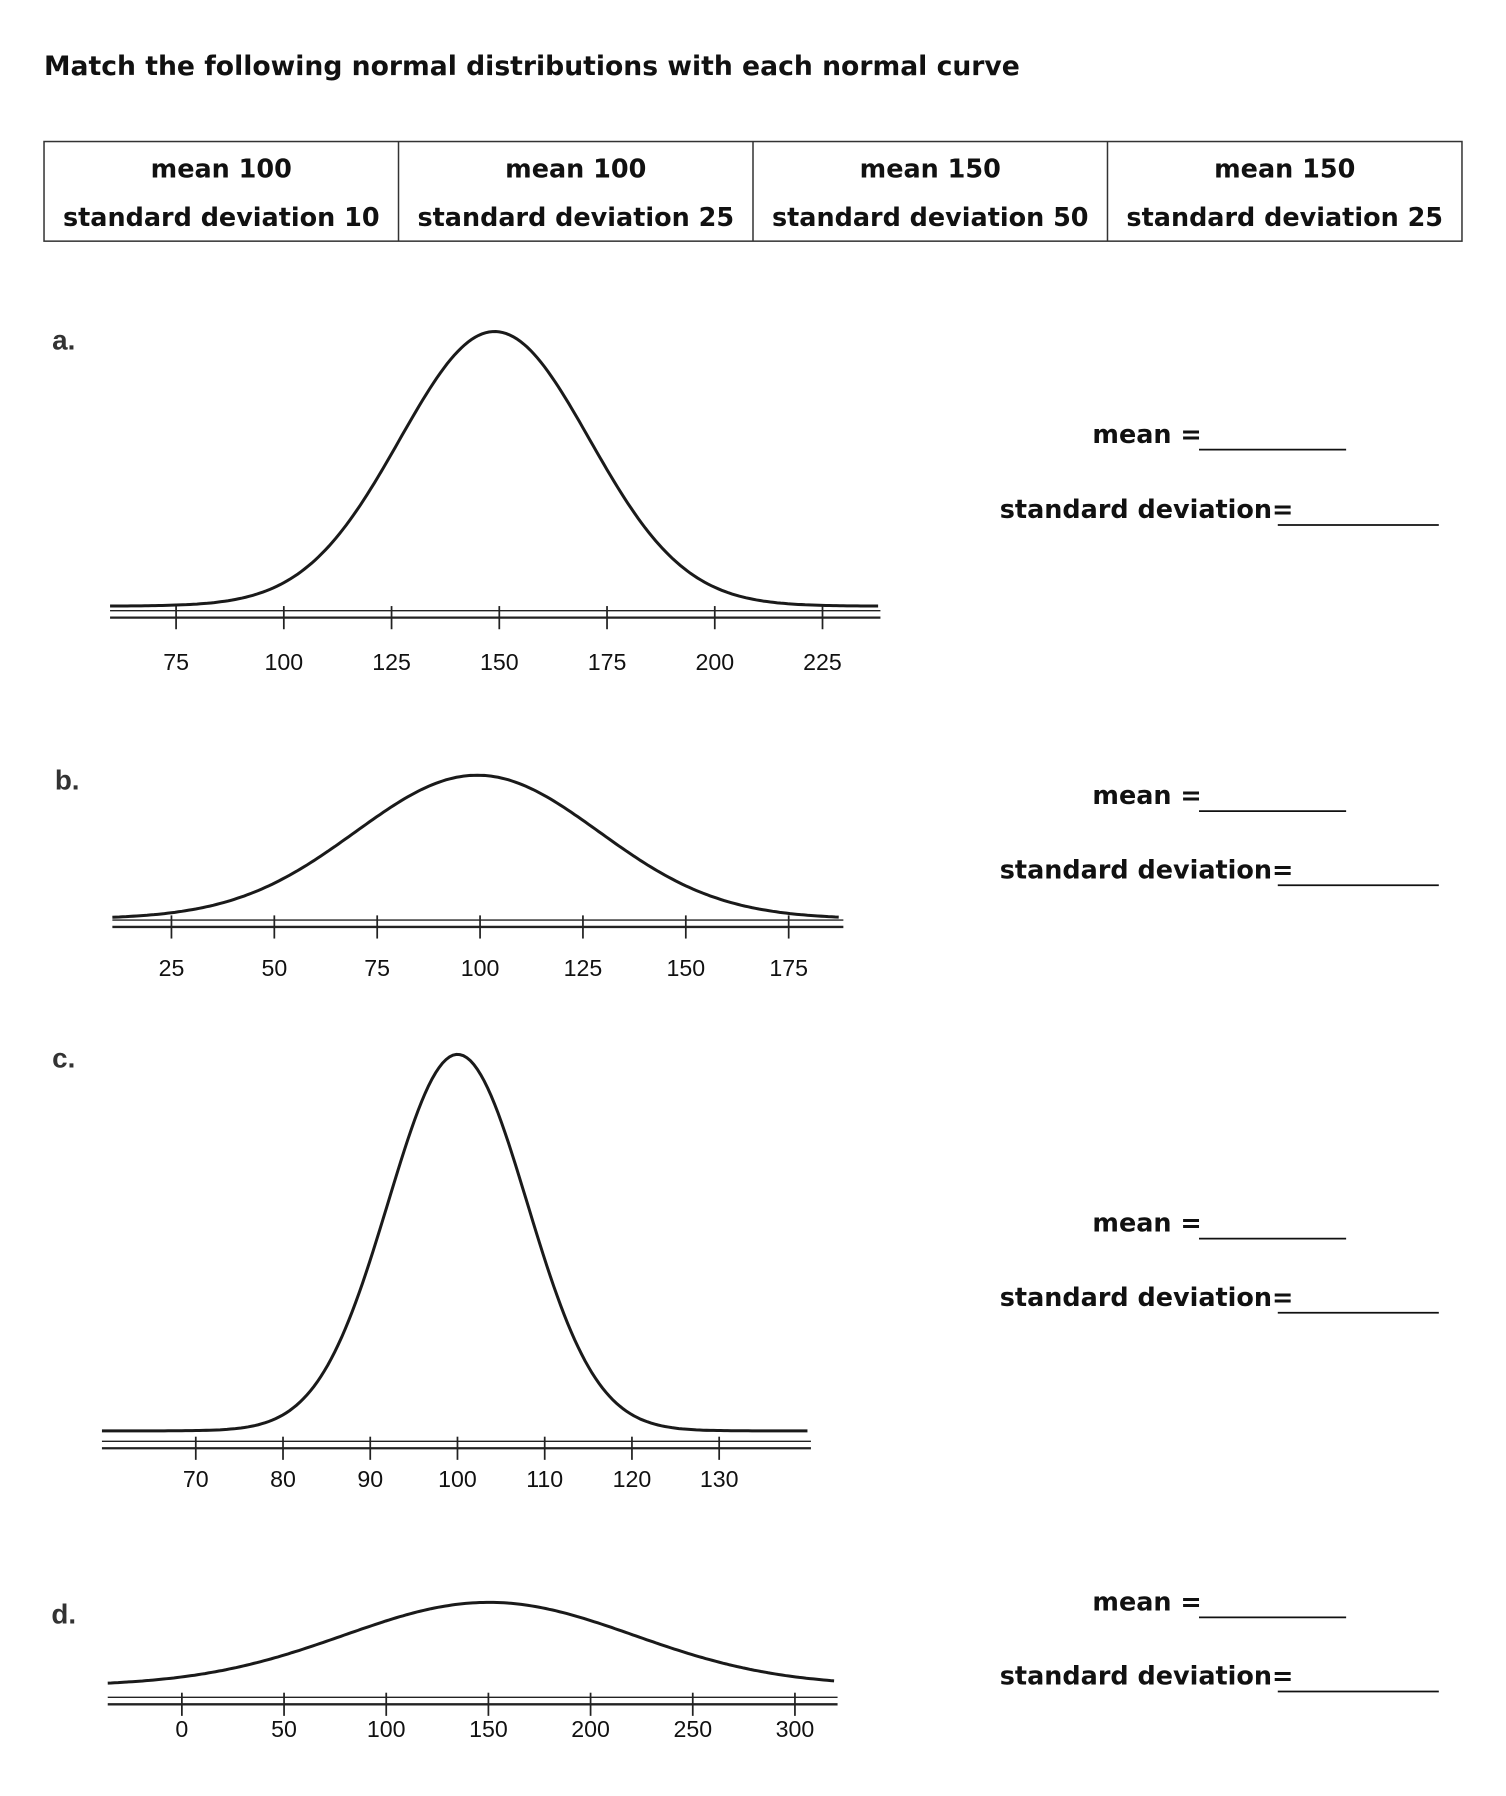 The width and height of the screenshot is (1506, 1796). Describe the element at coordinates (172, 968) in the screenshot. I see `tick-label: 25` at that location.